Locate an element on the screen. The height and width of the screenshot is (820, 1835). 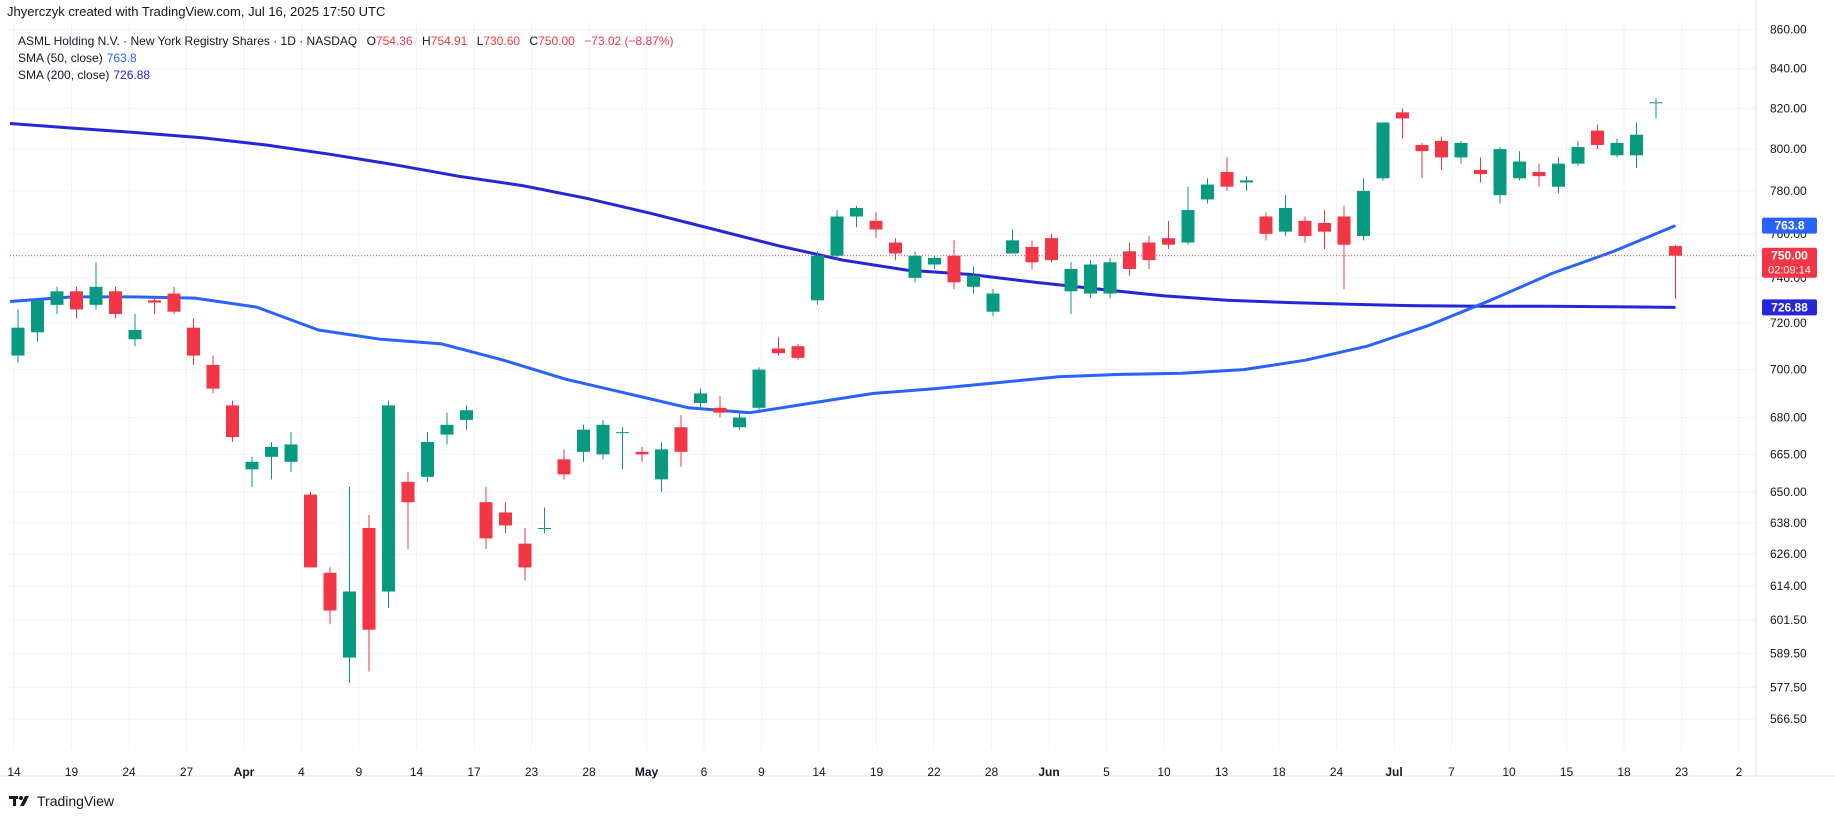
x-tick-label: 7 is located at coordinates (1451, 772).